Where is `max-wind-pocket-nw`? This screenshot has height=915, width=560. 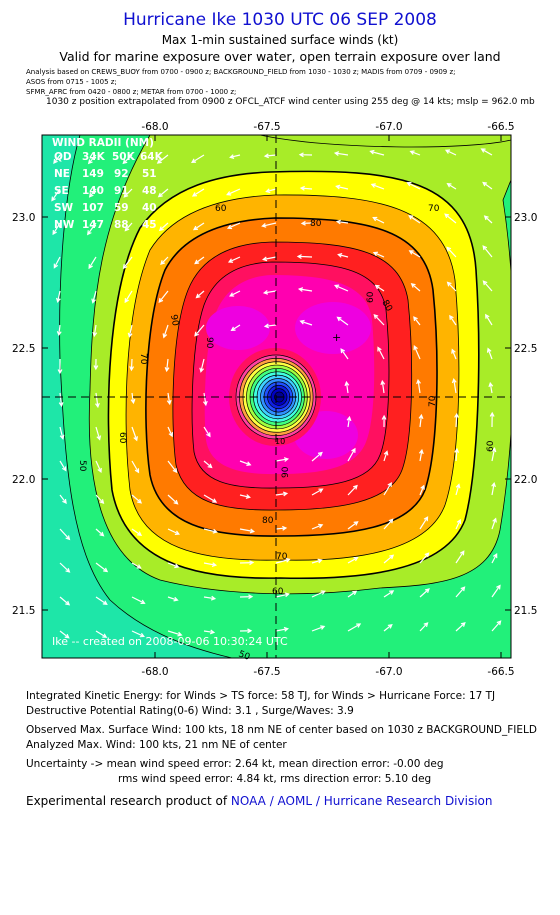
max-wind-pocket-nw is located at coordinates (238, 328).